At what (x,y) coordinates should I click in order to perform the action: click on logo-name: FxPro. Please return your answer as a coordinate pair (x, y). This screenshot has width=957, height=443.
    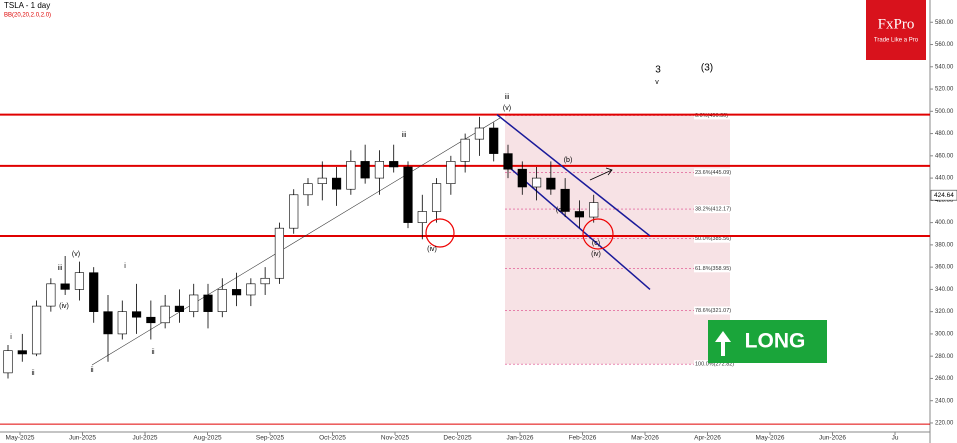
    Looking at the image, I should click on (896, 24).